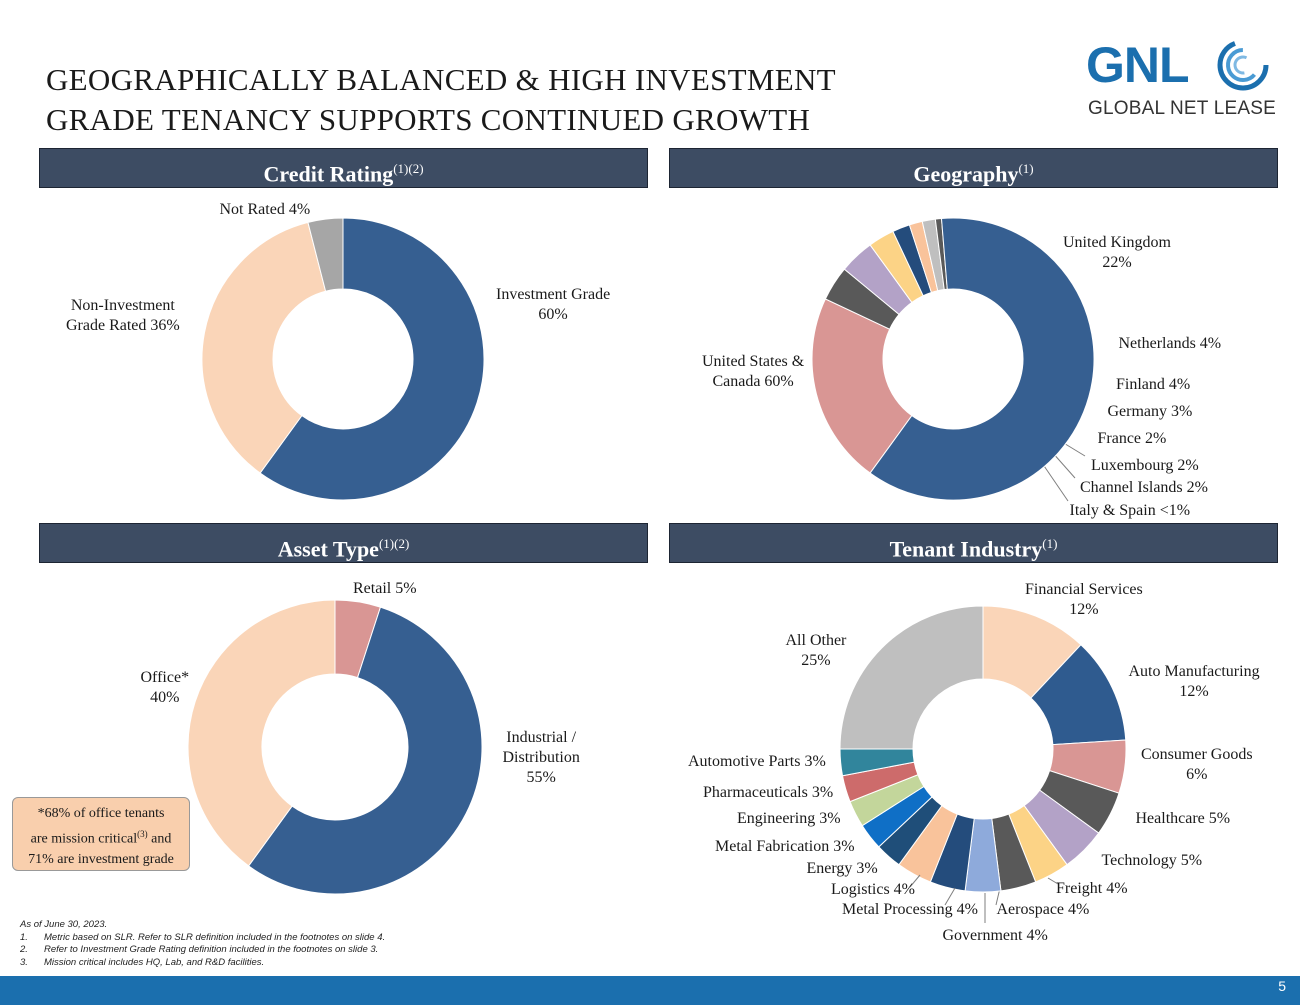  I want to click on geography-label-italy-spain: Italy & Spain <1%, so click(1130, 511).